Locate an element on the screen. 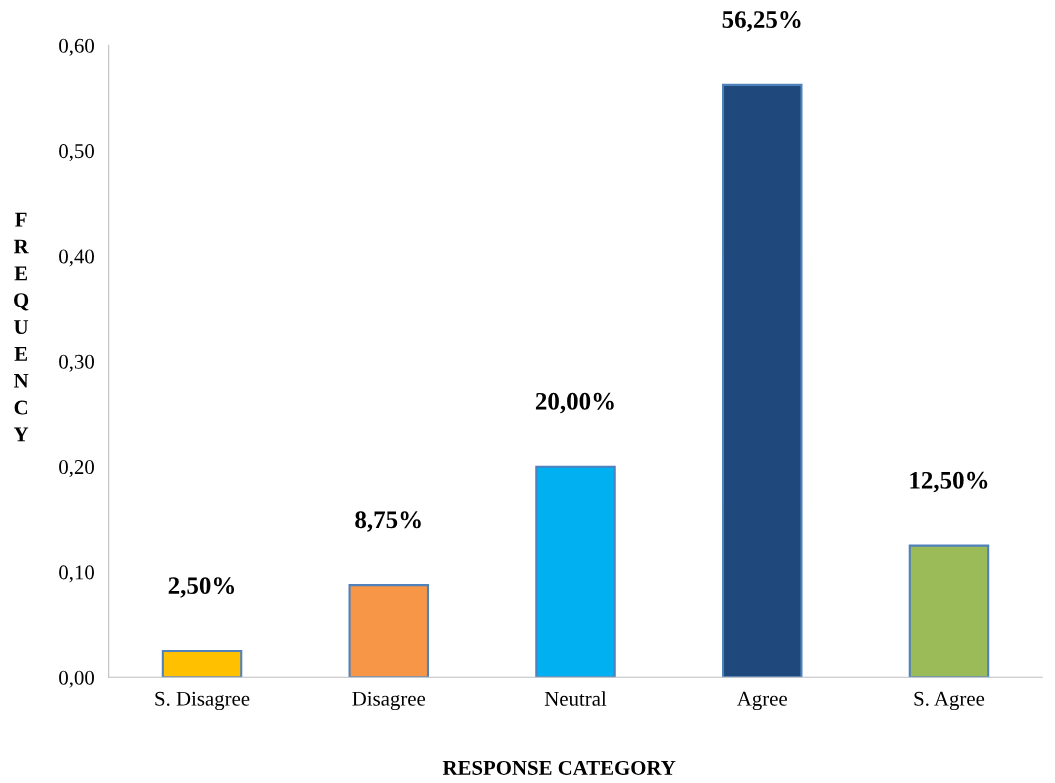 This screenshot has width=1055, height=783. x-tick-label: Neutral is located at coordinates (575, 698).